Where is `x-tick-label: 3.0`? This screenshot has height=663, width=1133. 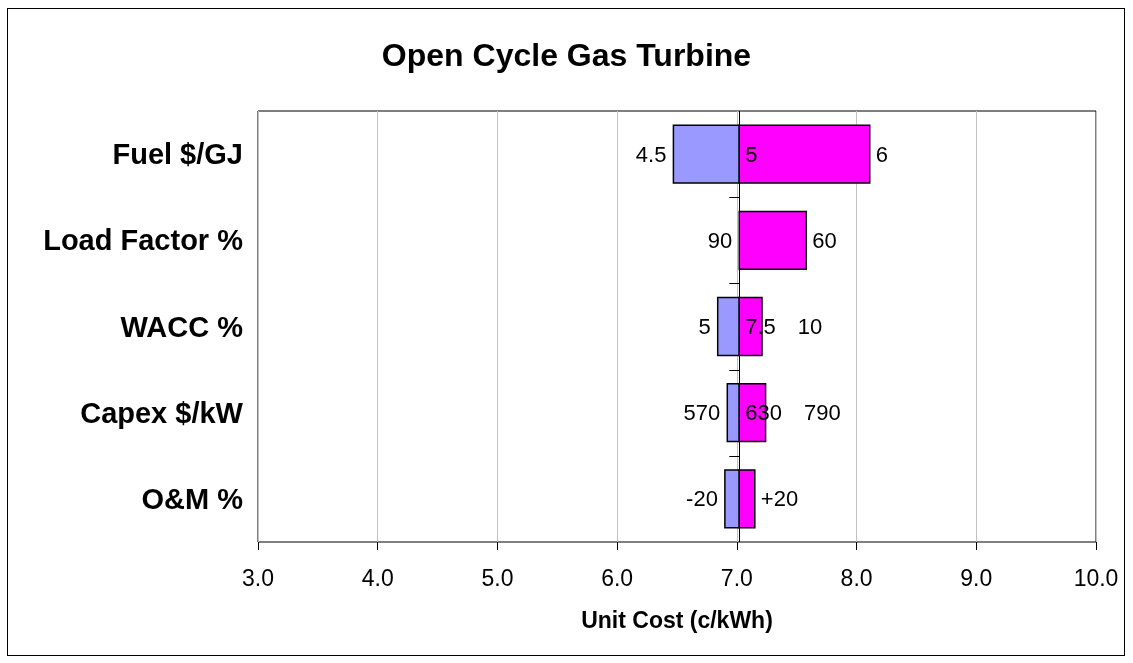 x-tick-label: 3.0 is located at coordinates (258, 577).